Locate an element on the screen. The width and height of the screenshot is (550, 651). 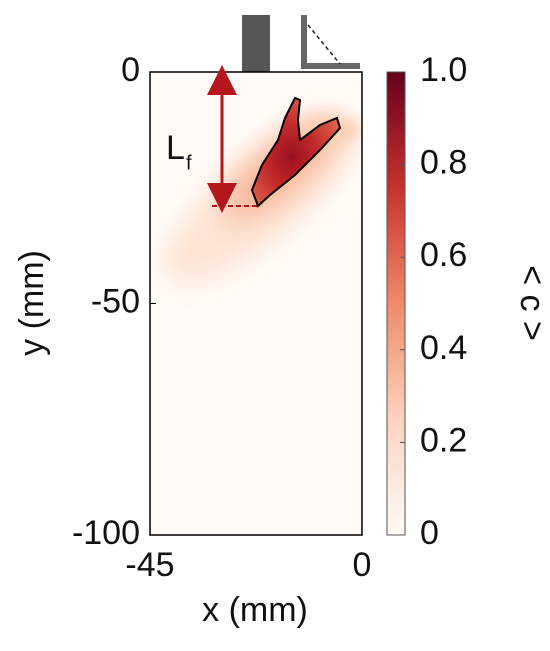
annotation-sub: f is located at coordinates (189, 163).